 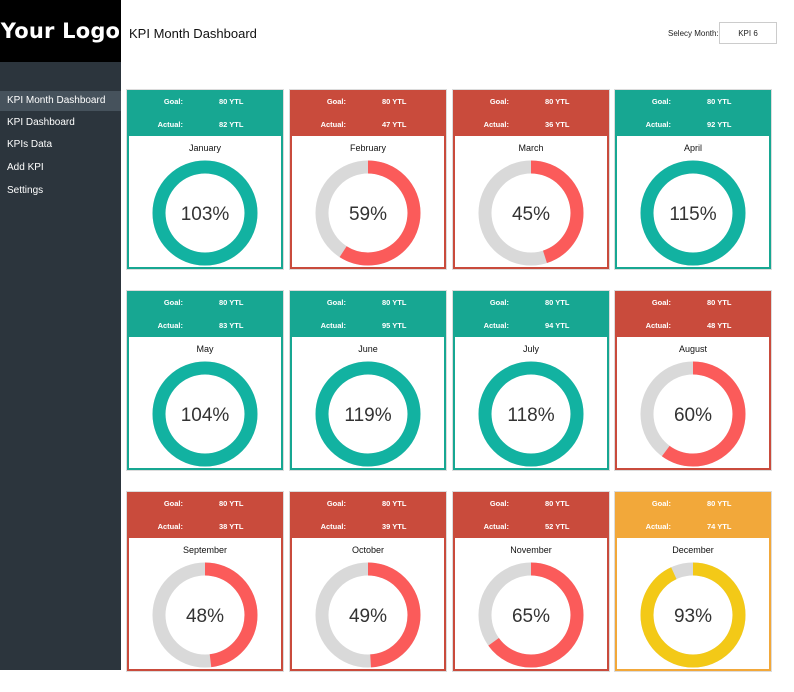 I want to click on sidebar-item-settings: Settings, so click(x=25, y=190).